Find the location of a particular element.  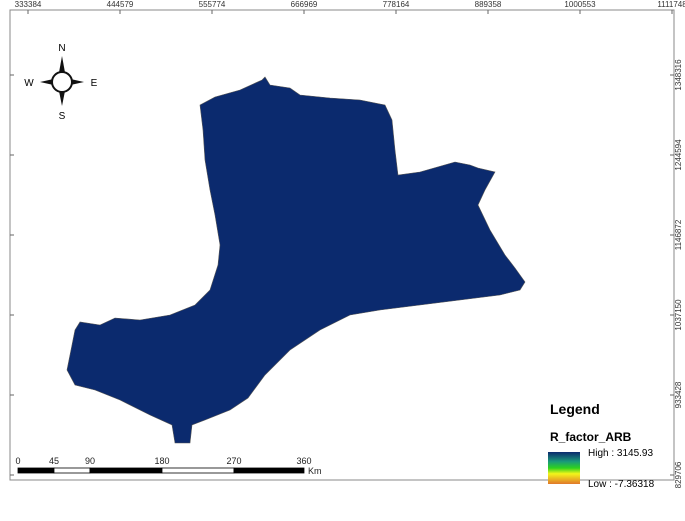

top-tick-label: 889358 is located at coordinates (488, 4).